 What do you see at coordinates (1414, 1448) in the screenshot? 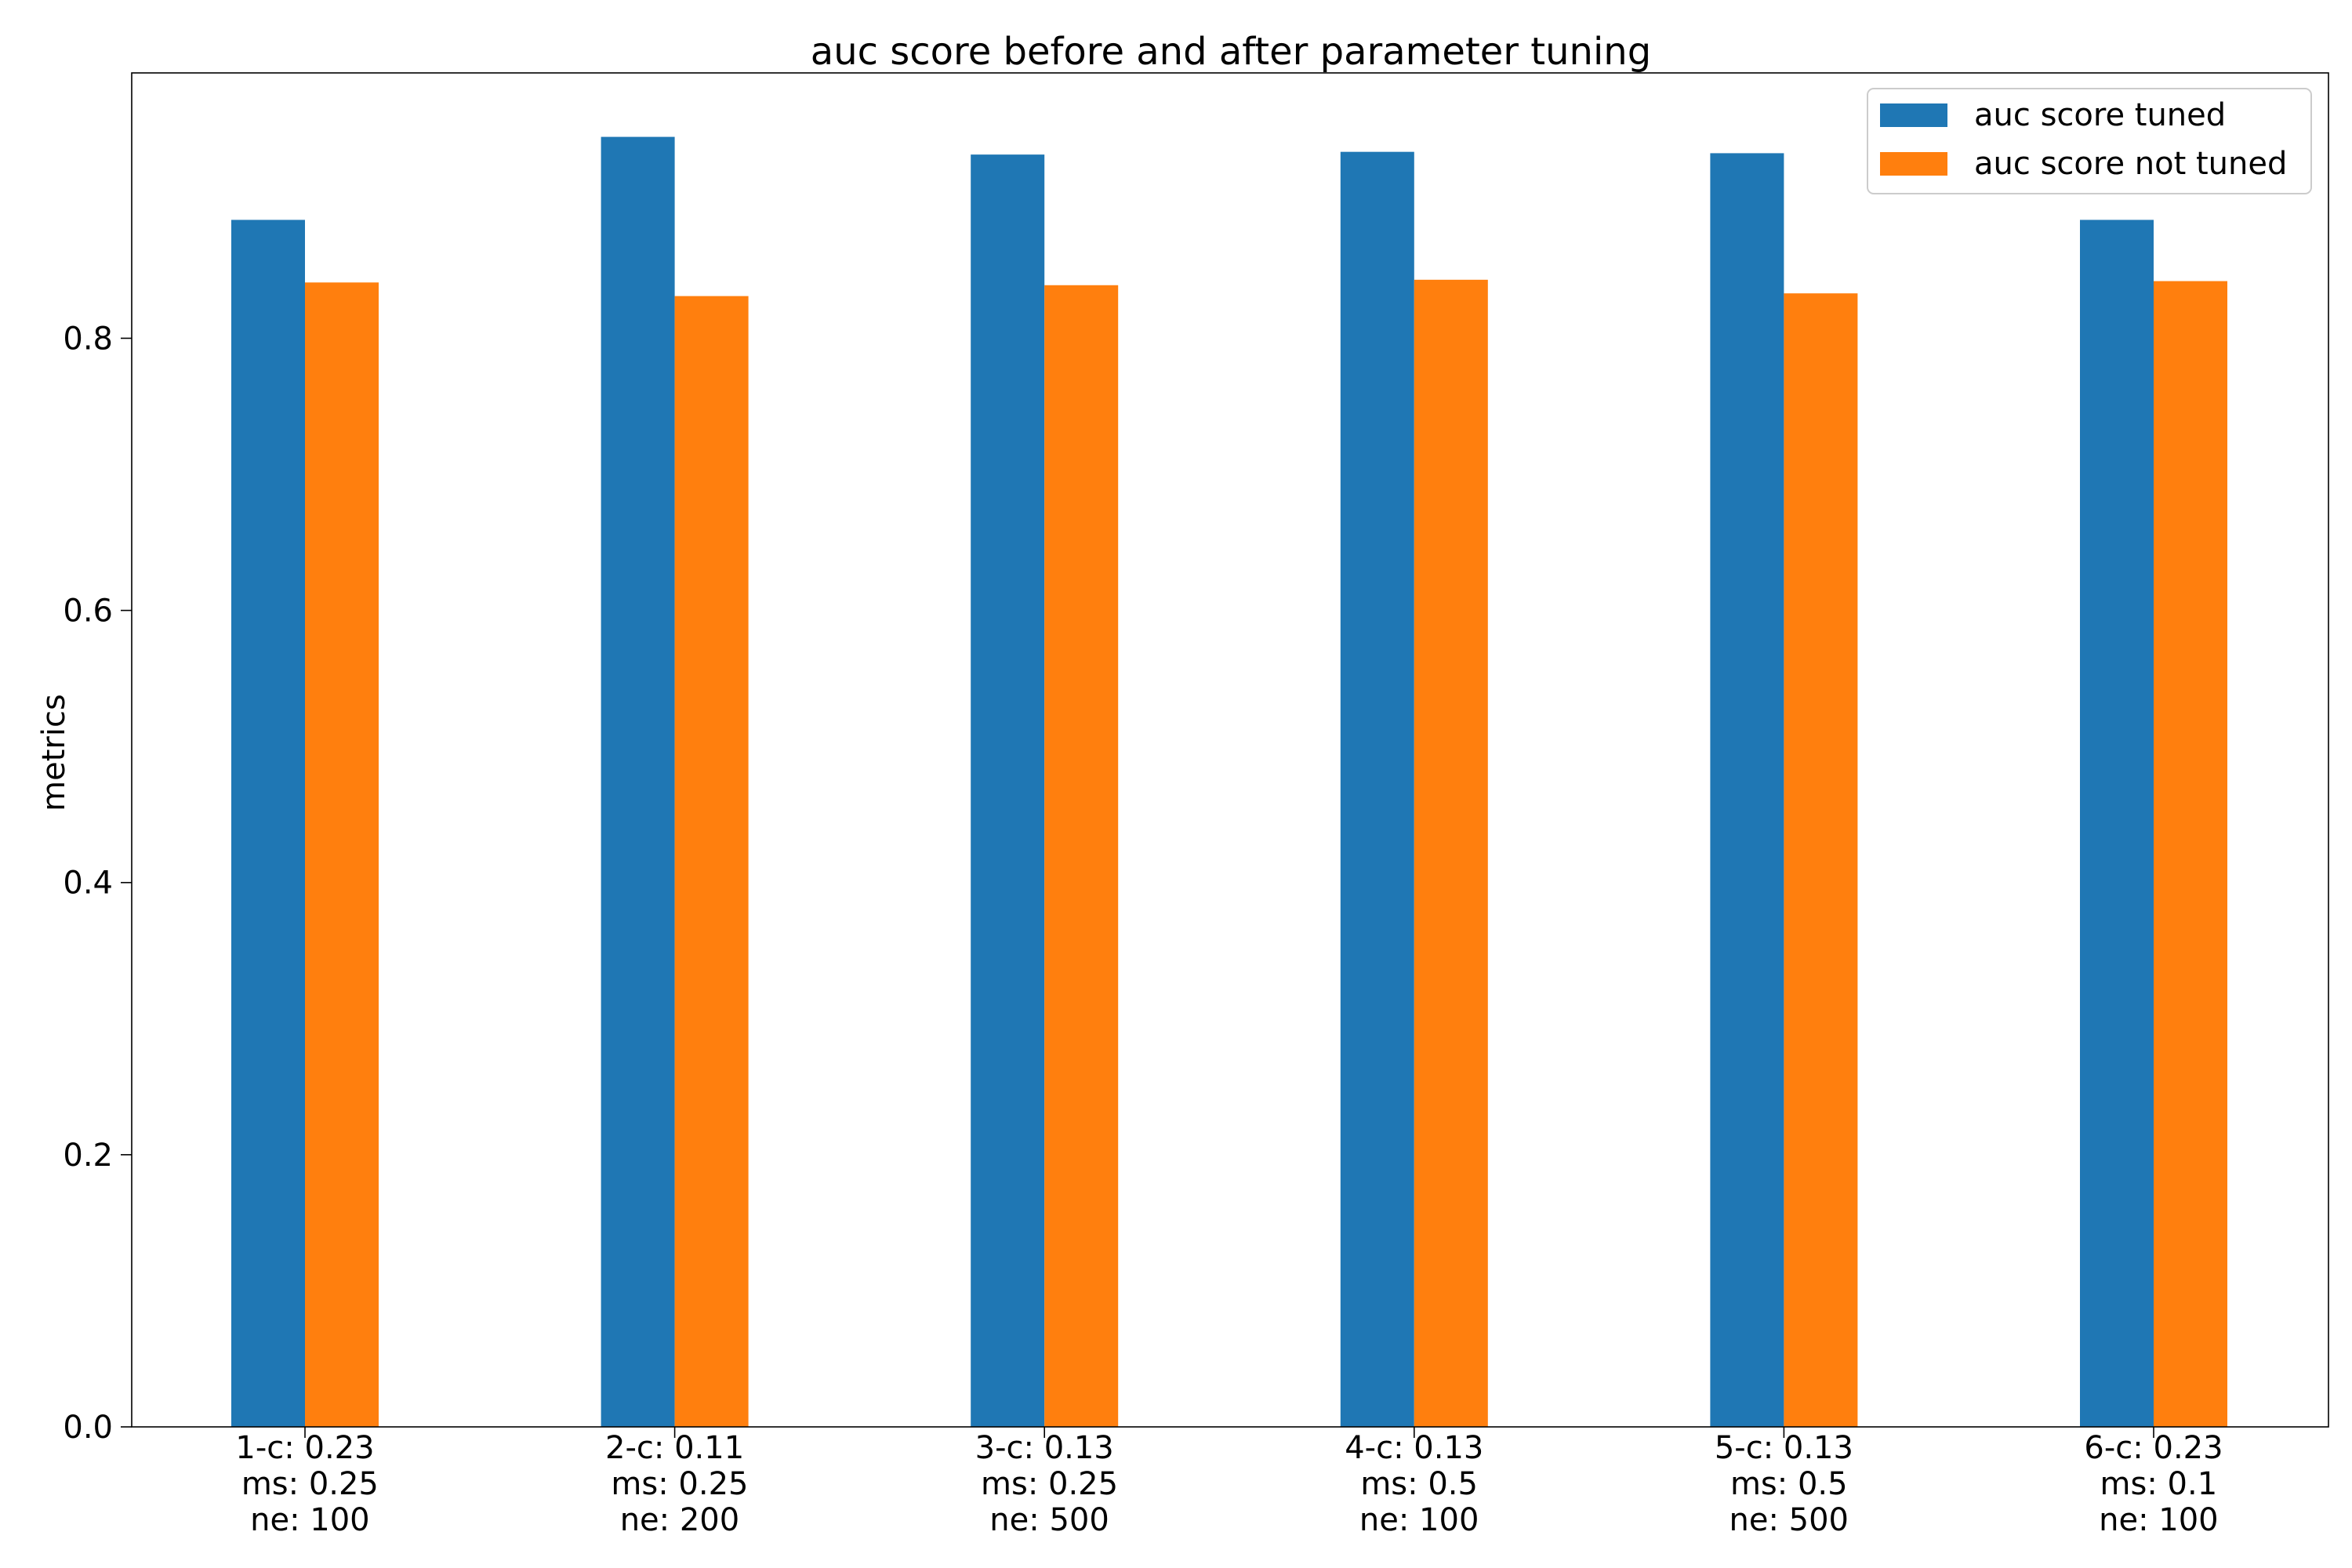
I see `x-tick-label-line: 4-c: 0.13` at bounding box center [1414, 1448].